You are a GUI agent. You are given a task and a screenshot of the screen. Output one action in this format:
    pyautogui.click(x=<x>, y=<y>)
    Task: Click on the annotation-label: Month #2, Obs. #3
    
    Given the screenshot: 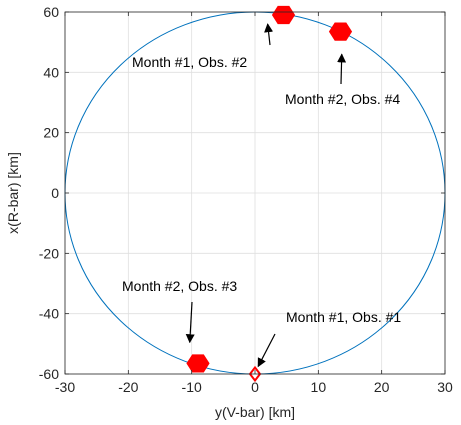 What is the action you would take?
    pyautogui.click(x=179, y=286)
    